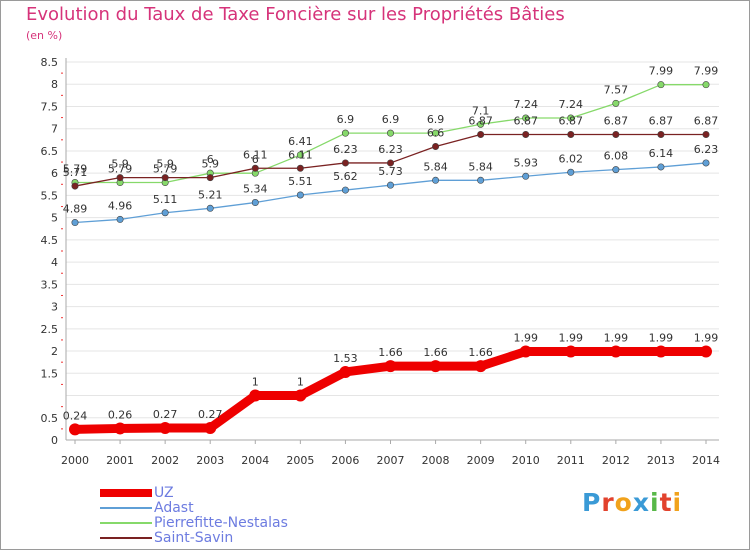 The image size is (750, 550). What do you see at coordinates (210, 414) in the screenshot?
I see `data-label-uz: 0.27` at bounding box center [210, 414].